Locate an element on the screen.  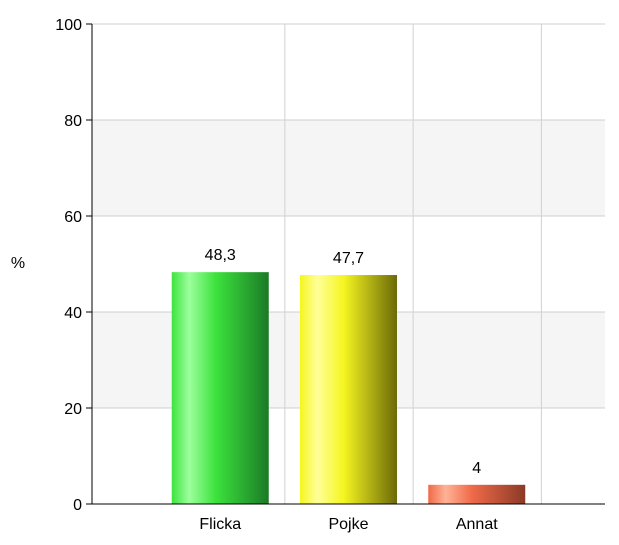
y-tick-label: 60 is located at coordinates (73, 217).